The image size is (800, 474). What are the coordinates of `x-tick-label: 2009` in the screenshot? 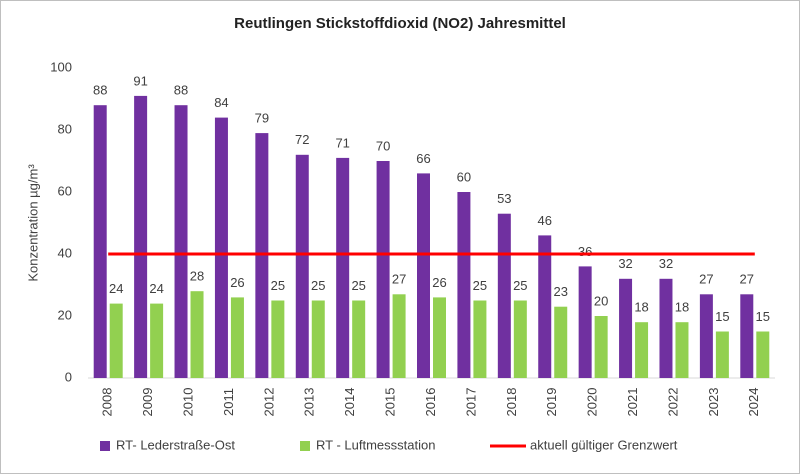 It's located at (147, 402).